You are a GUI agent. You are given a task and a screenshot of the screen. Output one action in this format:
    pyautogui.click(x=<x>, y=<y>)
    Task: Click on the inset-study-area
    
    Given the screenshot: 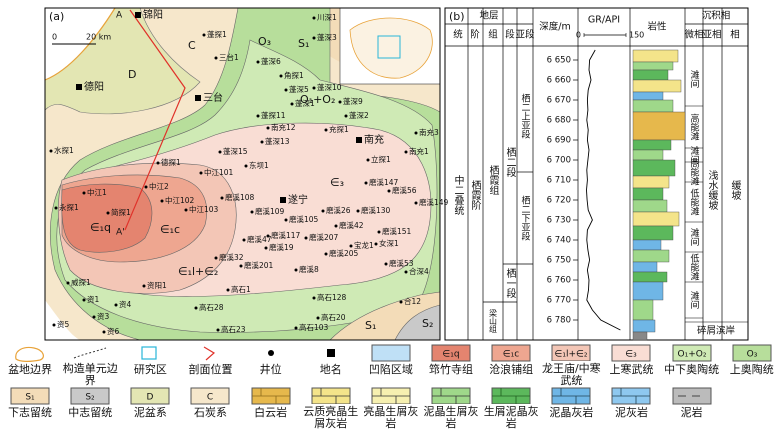 What is the action you would take?
    pyautogui.click(x=389, y=47)
    